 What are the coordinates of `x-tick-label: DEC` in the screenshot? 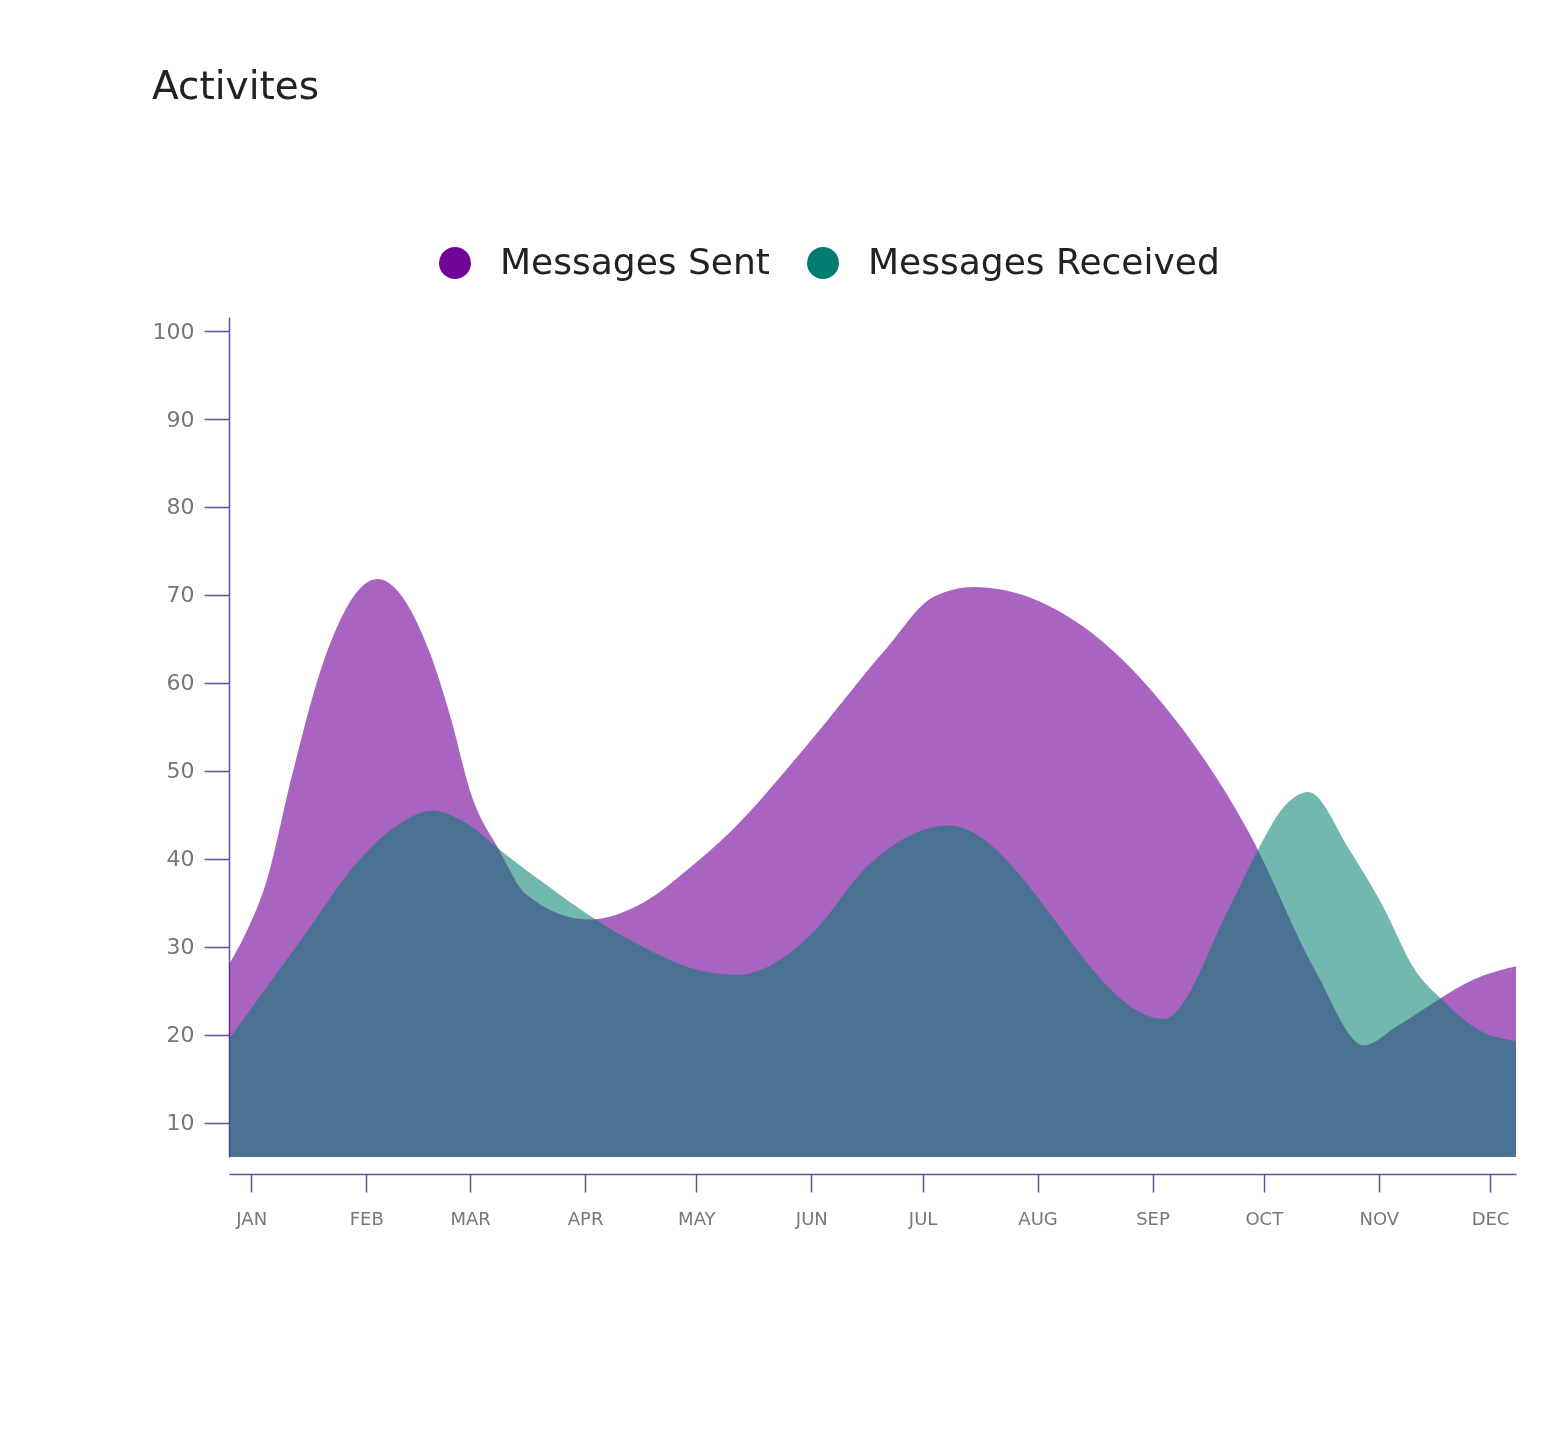 It's located at (1490, 1218).